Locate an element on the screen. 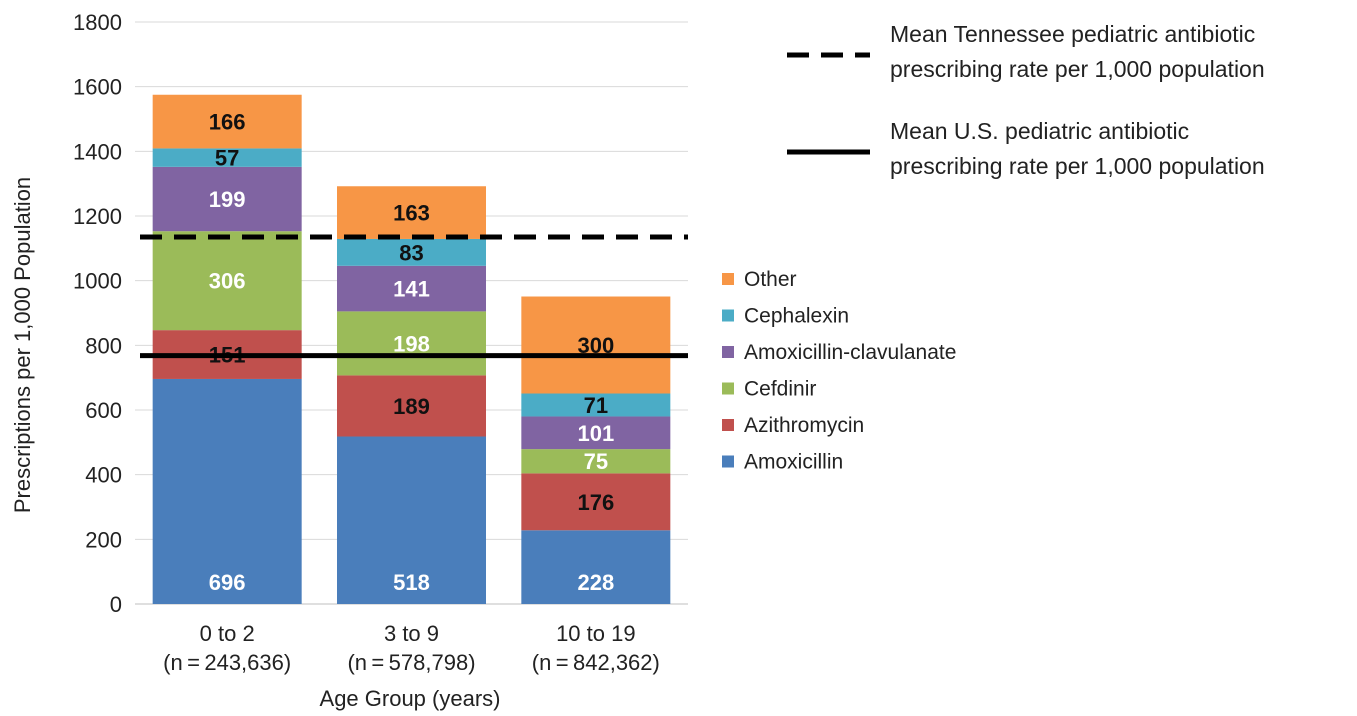  data-label: 306 is located at coordinates (227, 281).